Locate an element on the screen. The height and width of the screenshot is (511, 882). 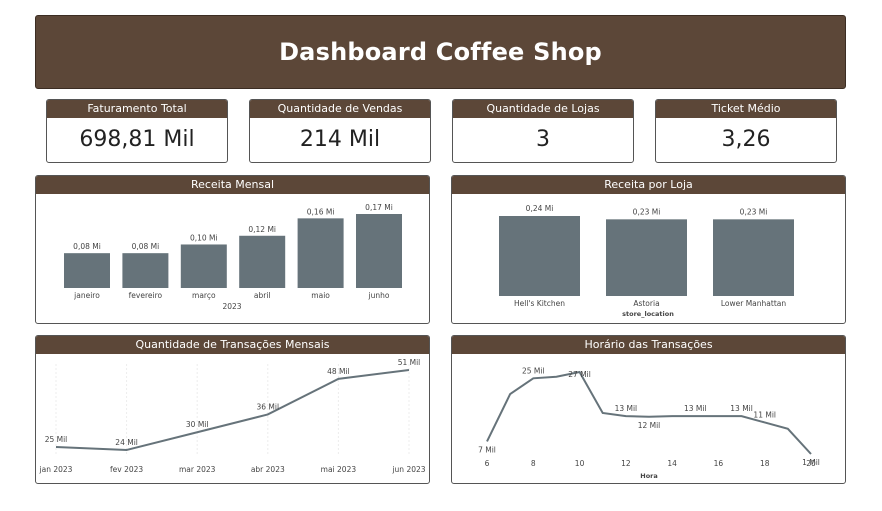
kpi-card-ticket: Ticket Médio 3,26 is located at coordinates (746, 131).